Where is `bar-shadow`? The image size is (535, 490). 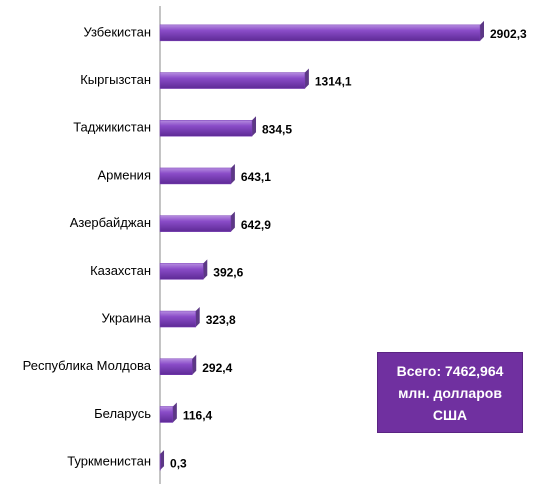 bar-shadow is located at coordinates (162, 460).